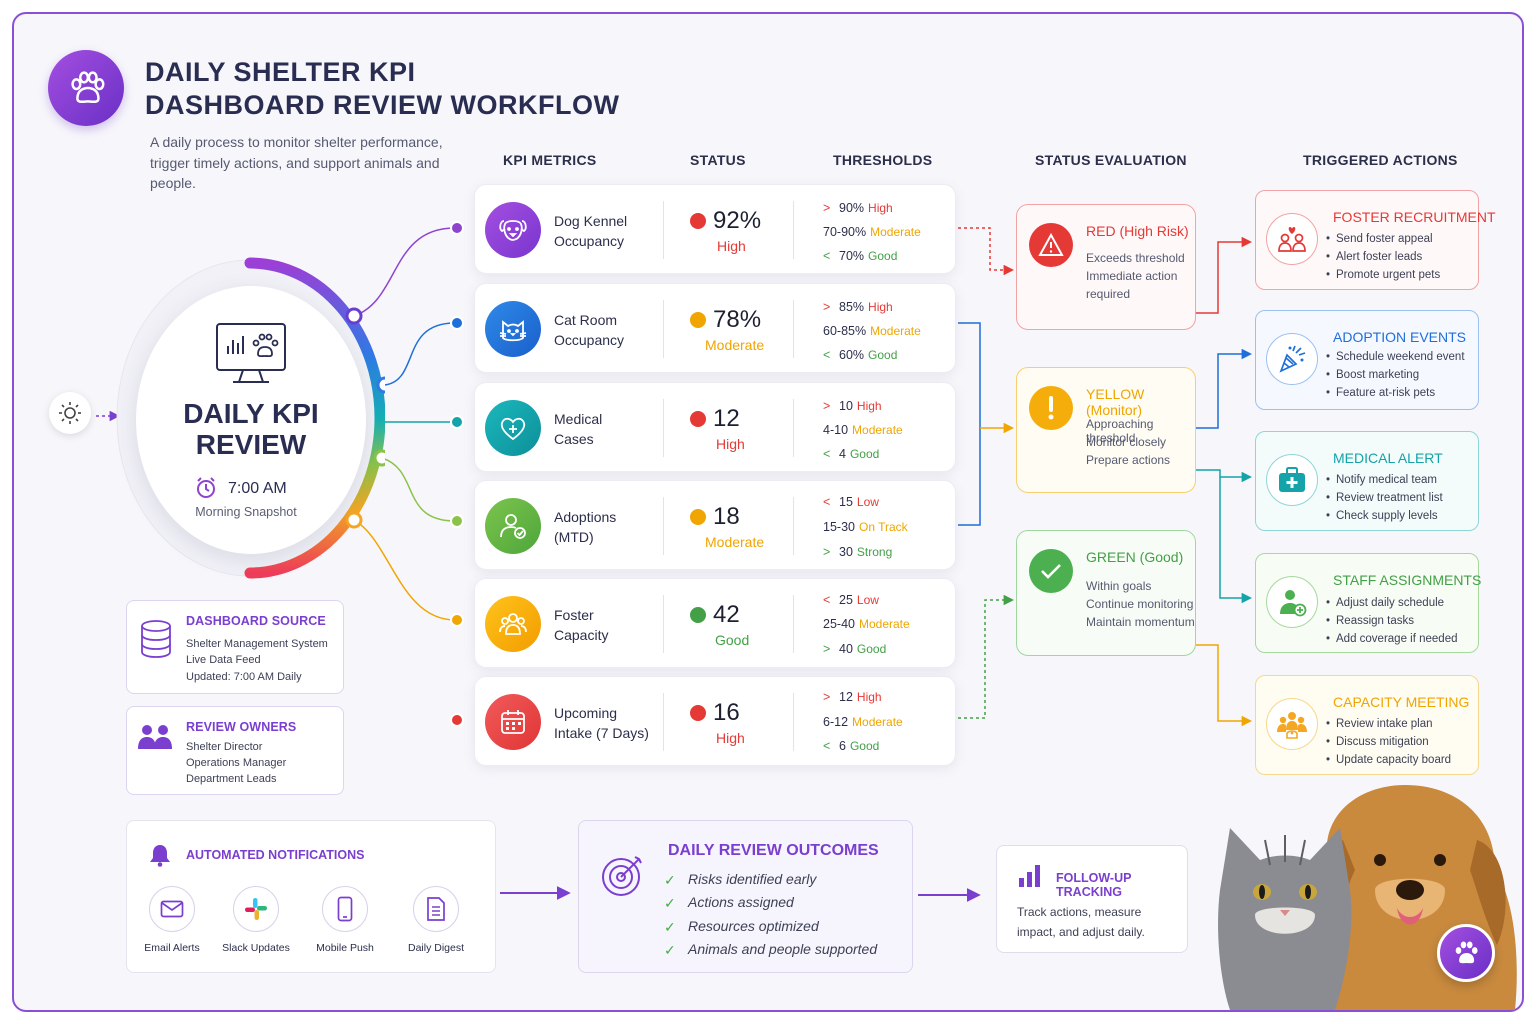  Describe the element at coordinates (1135, 258) in the screenshot. I see `status-line: Exceeds threshold` at that location.